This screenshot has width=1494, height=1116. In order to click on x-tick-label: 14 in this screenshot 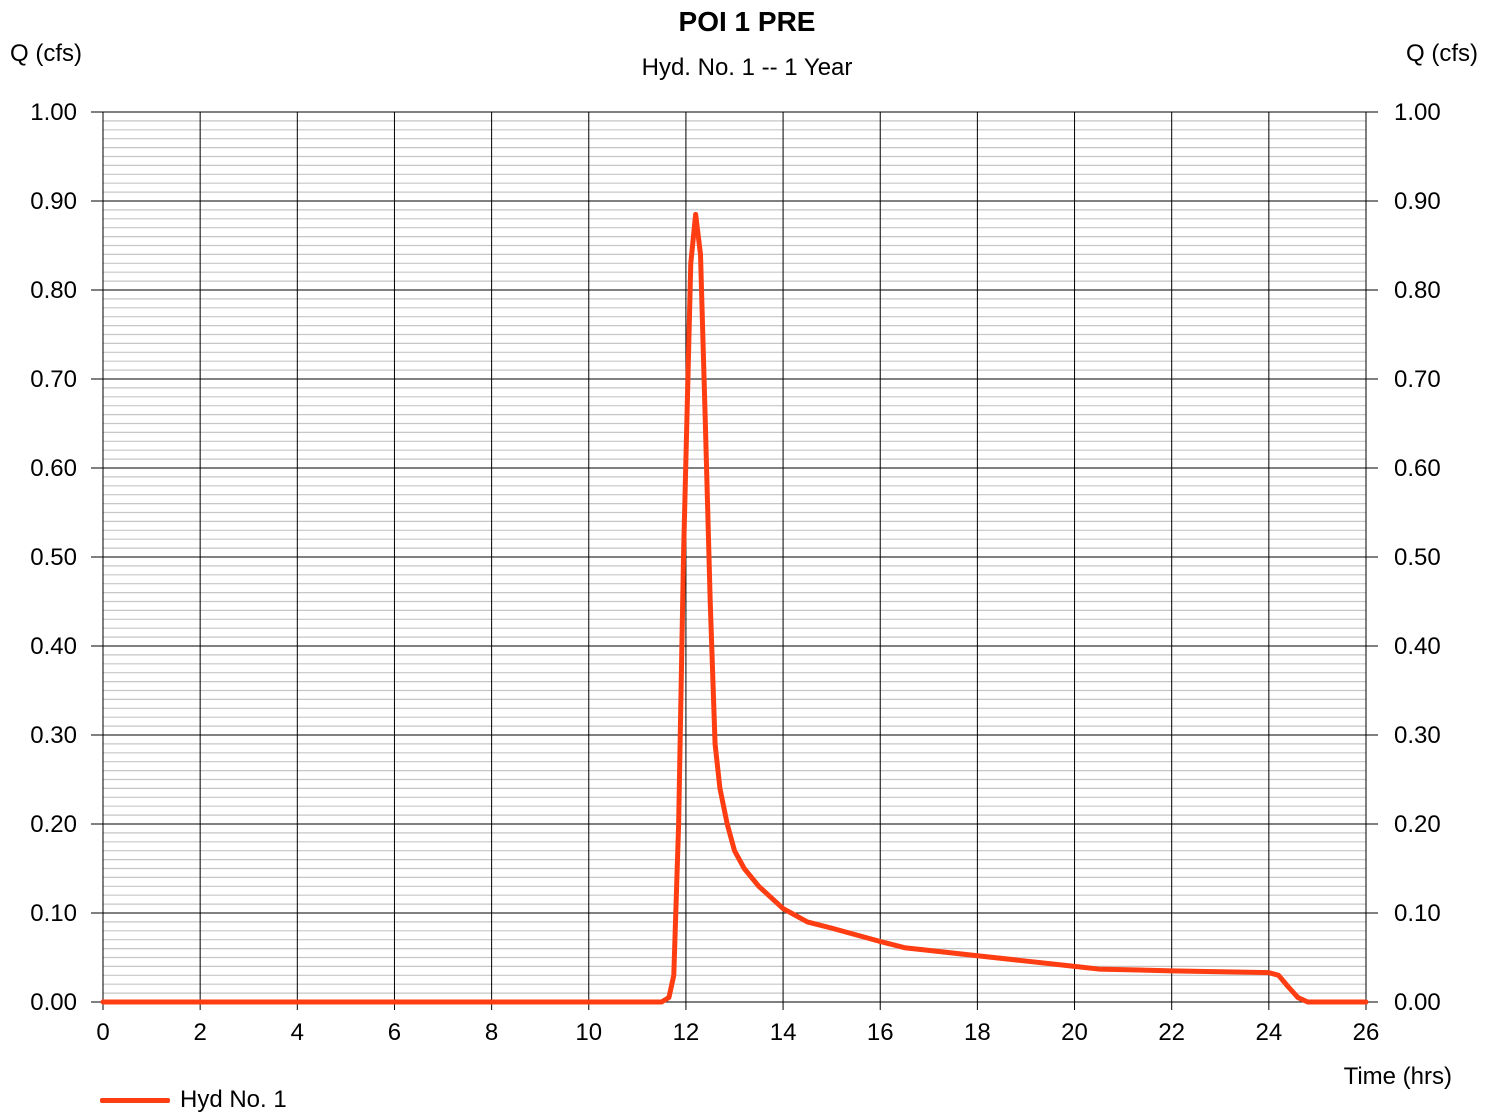, I will do `click(783, 1032)`.